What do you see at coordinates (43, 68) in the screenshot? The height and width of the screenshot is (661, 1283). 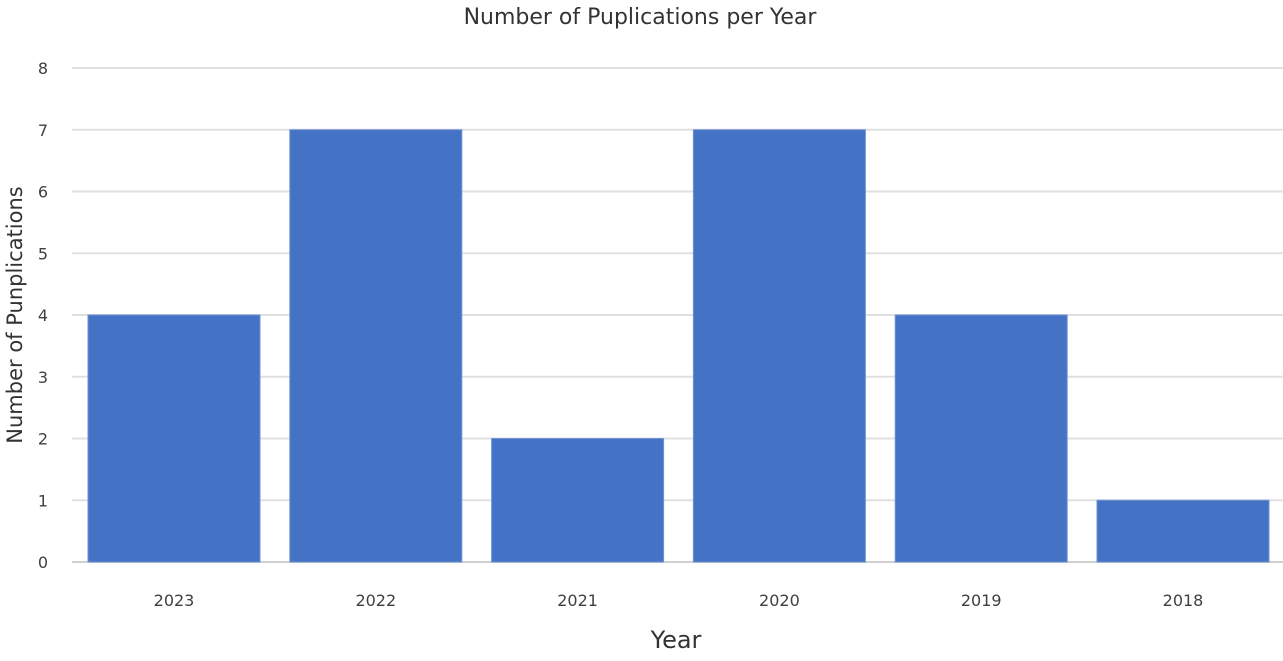 I see `y-tick-label: 8` at bounding box center [43, 68].